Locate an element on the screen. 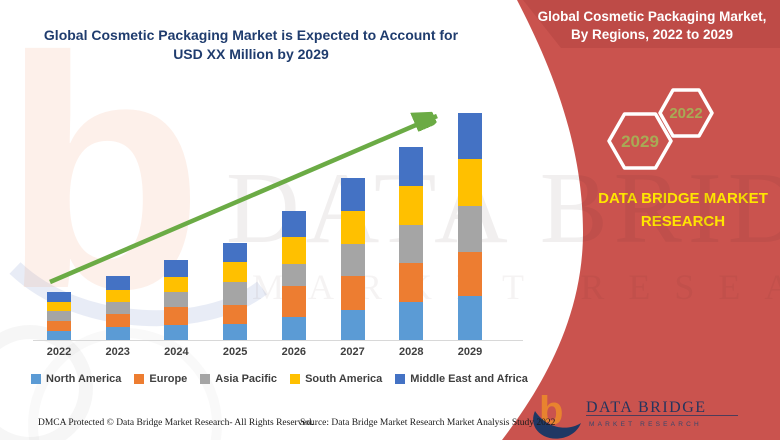 This screenshot has width=780, height=440. brand-text-line2: RESEARCH is located at coordinates (683, 221).